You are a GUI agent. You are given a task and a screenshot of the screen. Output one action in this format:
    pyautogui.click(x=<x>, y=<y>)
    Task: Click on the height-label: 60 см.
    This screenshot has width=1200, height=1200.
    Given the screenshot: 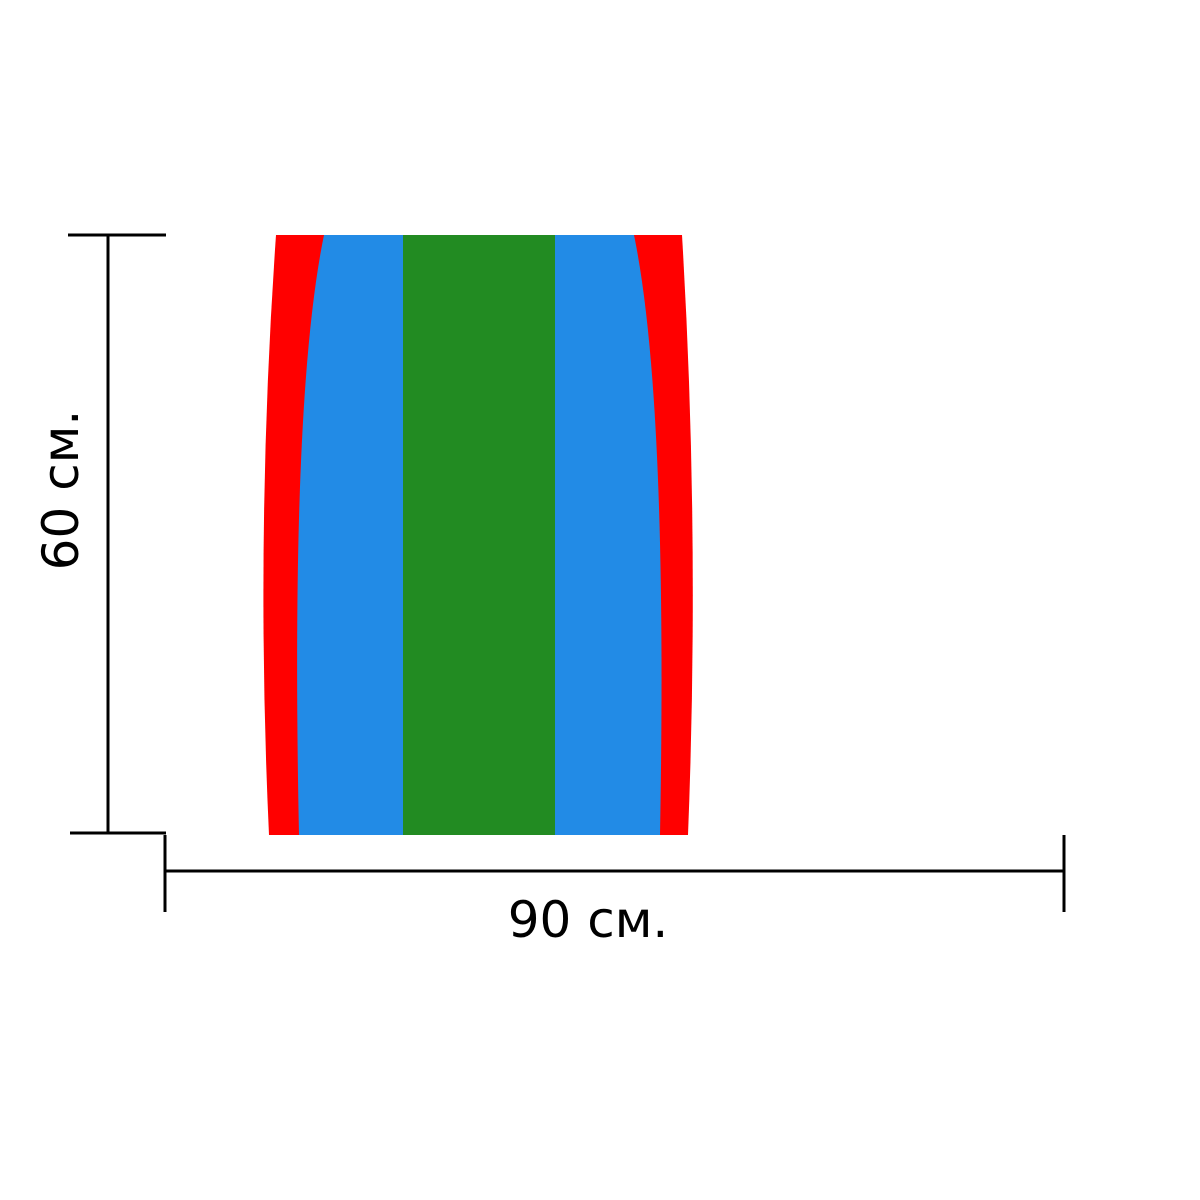 What is the action you would take?
    pyautogui.click(x=61, y=490)
    